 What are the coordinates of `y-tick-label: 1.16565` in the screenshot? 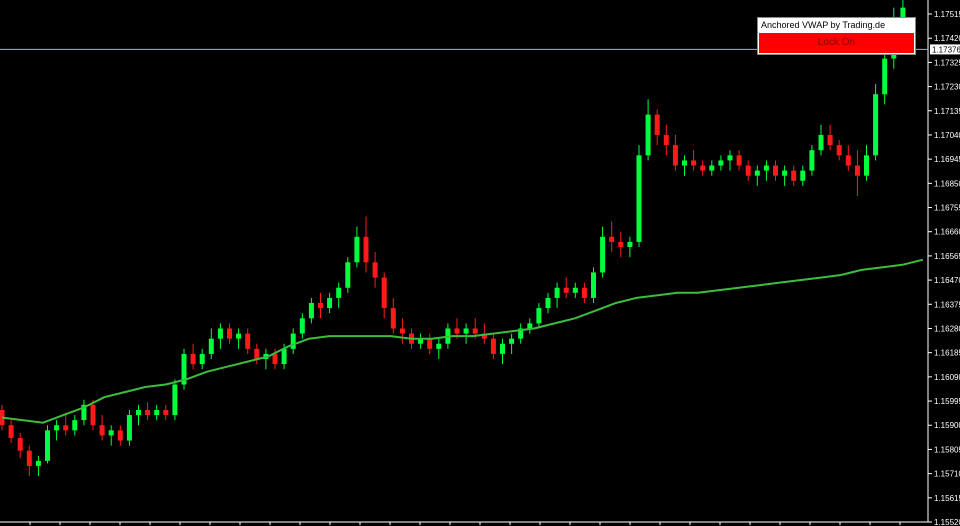 It's located at (947, 256).